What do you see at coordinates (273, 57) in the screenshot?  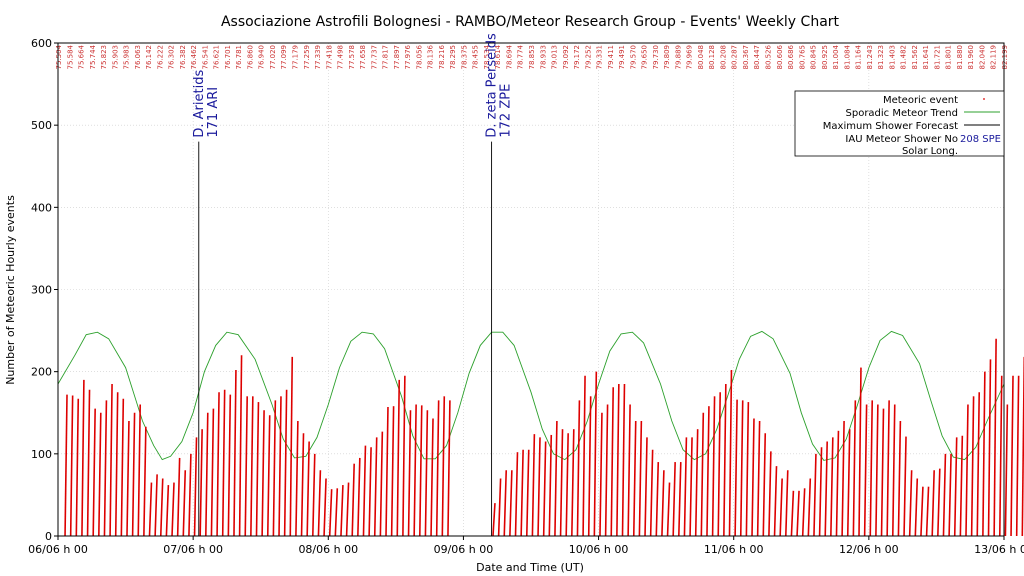 I see `solar-longitude-label: 77.020` at bounding box center [273, 57].